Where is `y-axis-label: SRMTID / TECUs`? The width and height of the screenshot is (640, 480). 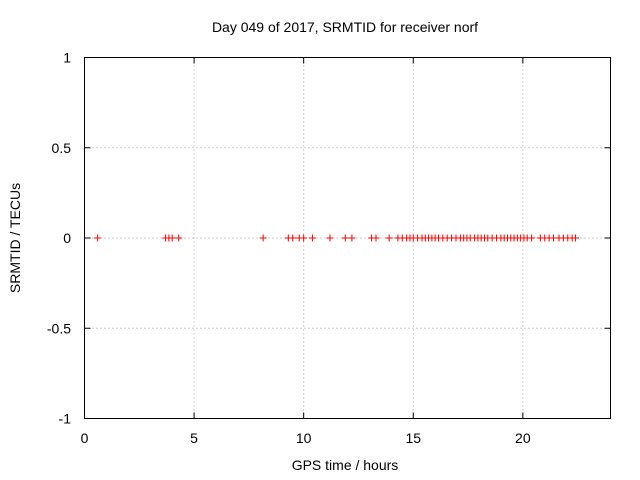
y-axis-label: SRMTID / TECUs is located at coordinates (15, 238).